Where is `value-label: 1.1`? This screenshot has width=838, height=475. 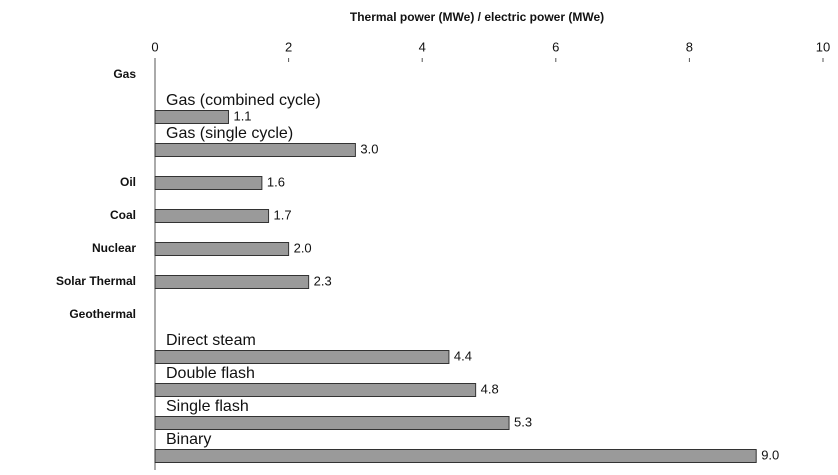
value-label: 1.1 is located at coordinates (242, 115).